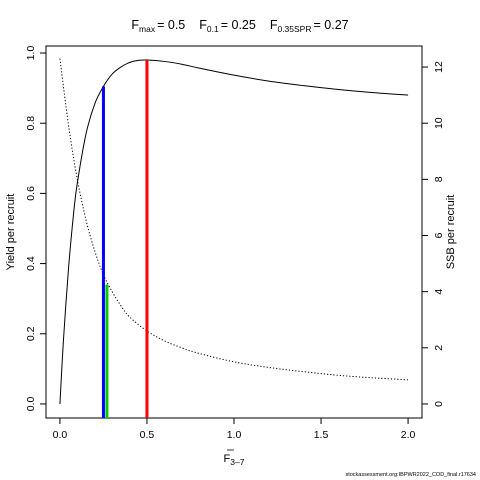  What do you see at coordinates (31, 404) in the screenshot?
I see `y-left-tick-label: 0.0` at bounding box center [31, 404].